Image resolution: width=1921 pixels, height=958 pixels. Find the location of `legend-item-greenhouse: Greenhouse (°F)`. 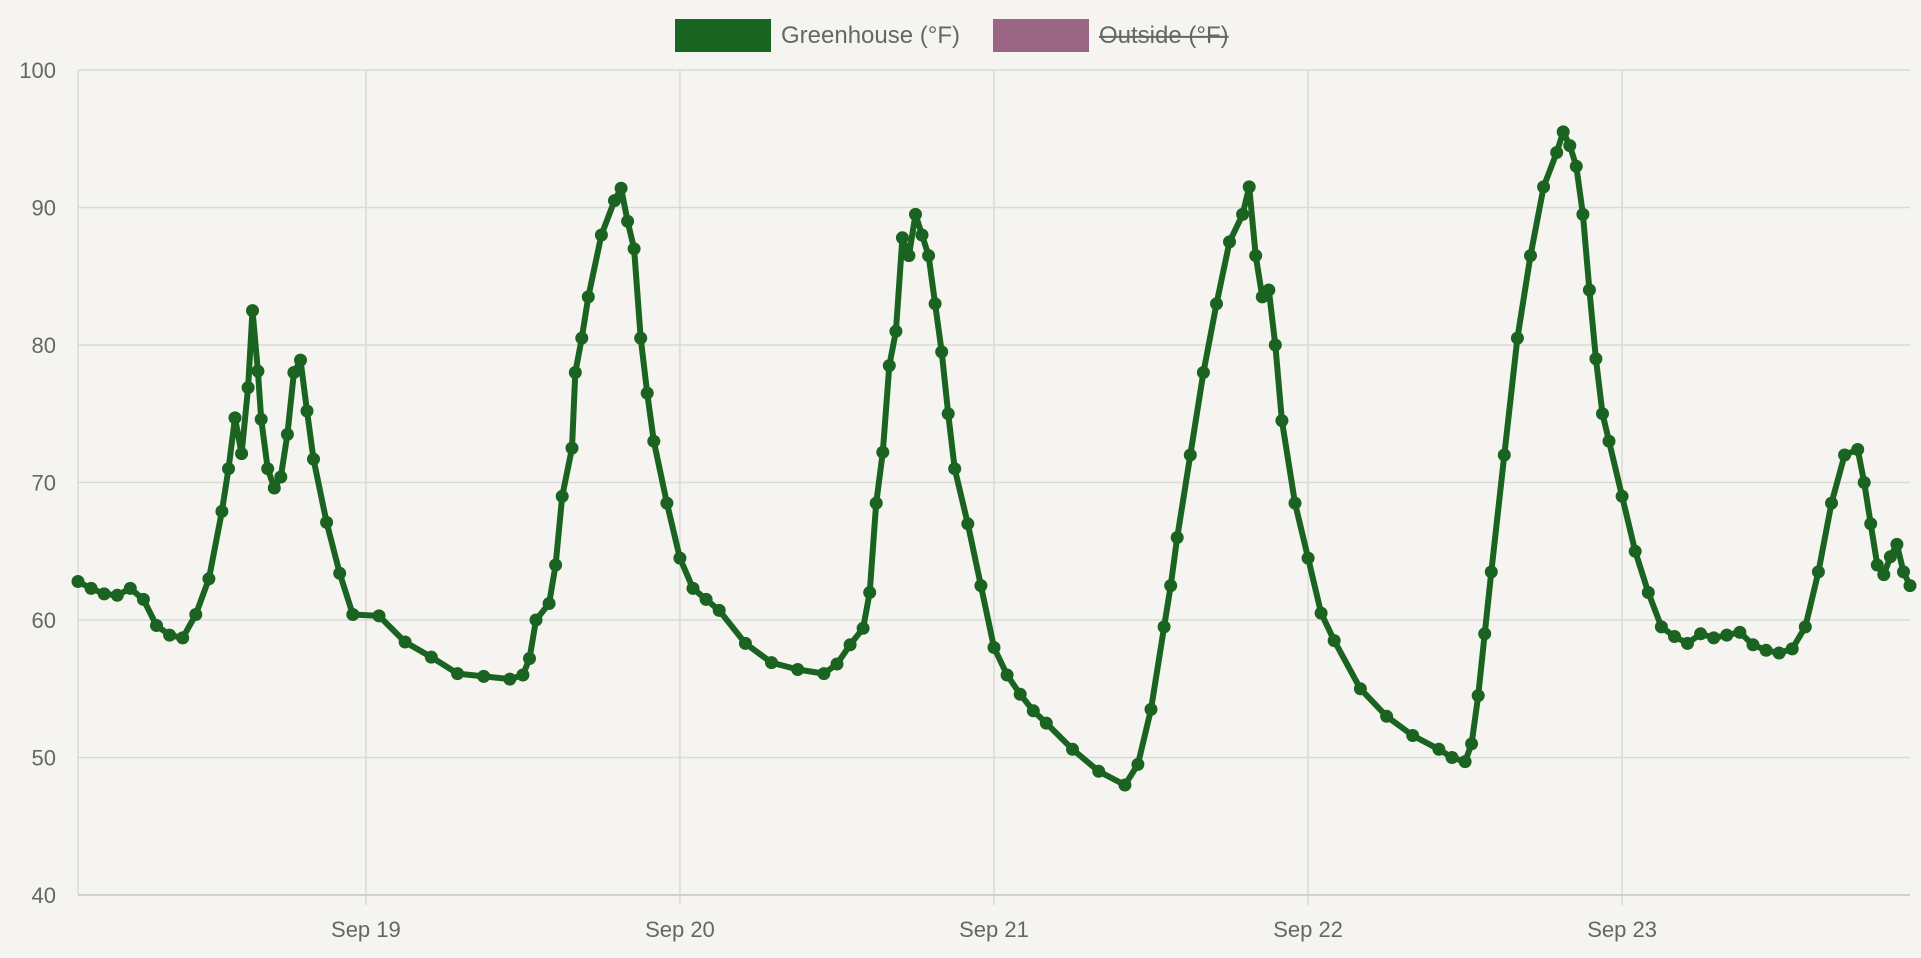

legend-item-greenhouse: Greenhouse (°F) is located at coordinates (817, 35).